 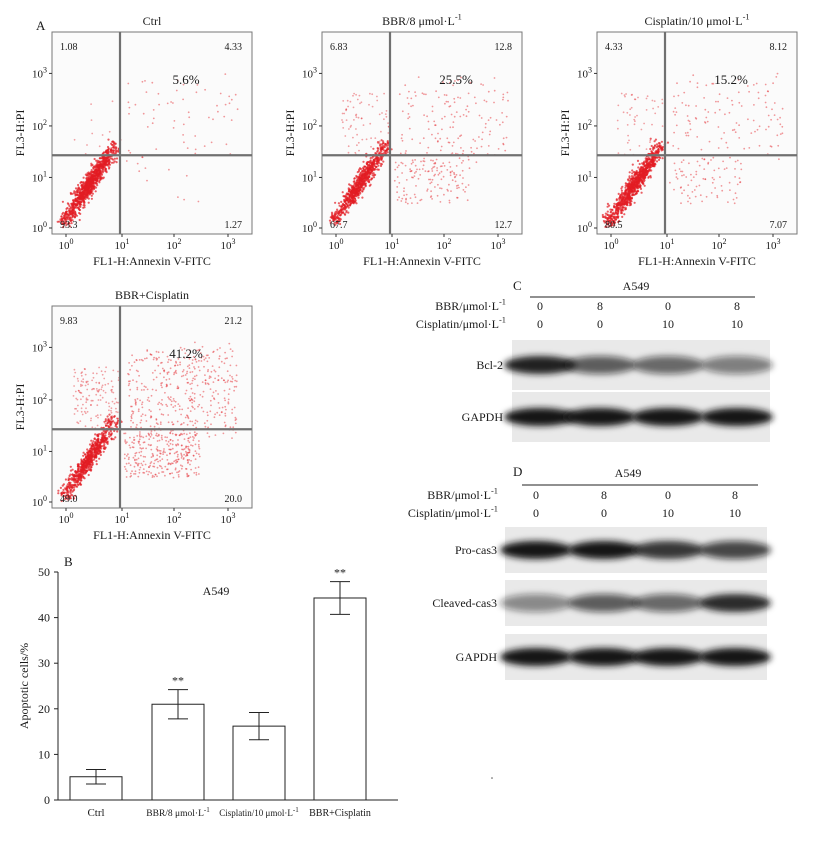 I want to click on y-axis-label: FL3-H:PI, so click(x=20, y=133).